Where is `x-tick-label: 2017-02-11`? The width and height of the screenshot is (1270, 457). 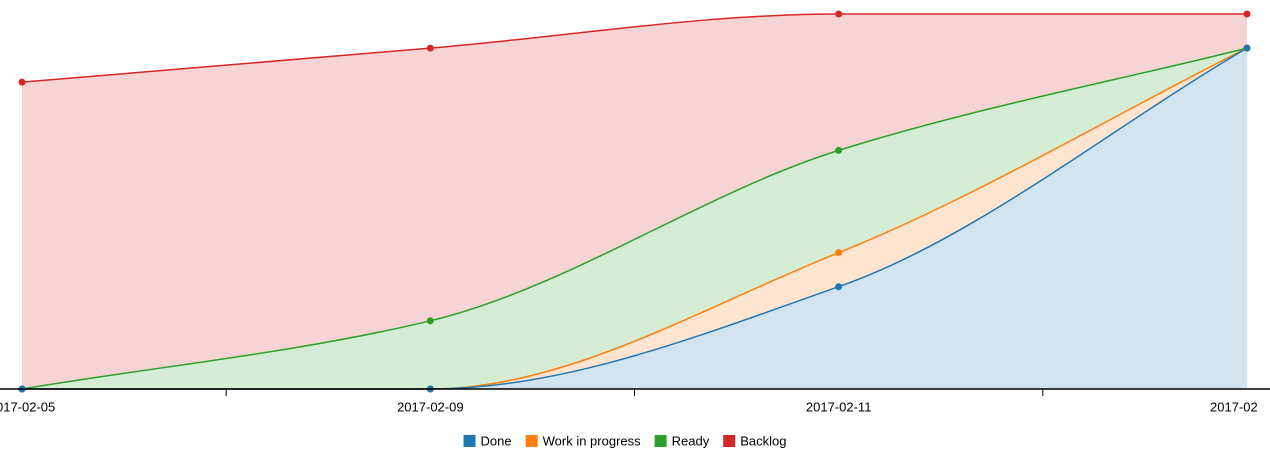
x-tick-label: 2017-02-11 is located at coordinates (839, 406).